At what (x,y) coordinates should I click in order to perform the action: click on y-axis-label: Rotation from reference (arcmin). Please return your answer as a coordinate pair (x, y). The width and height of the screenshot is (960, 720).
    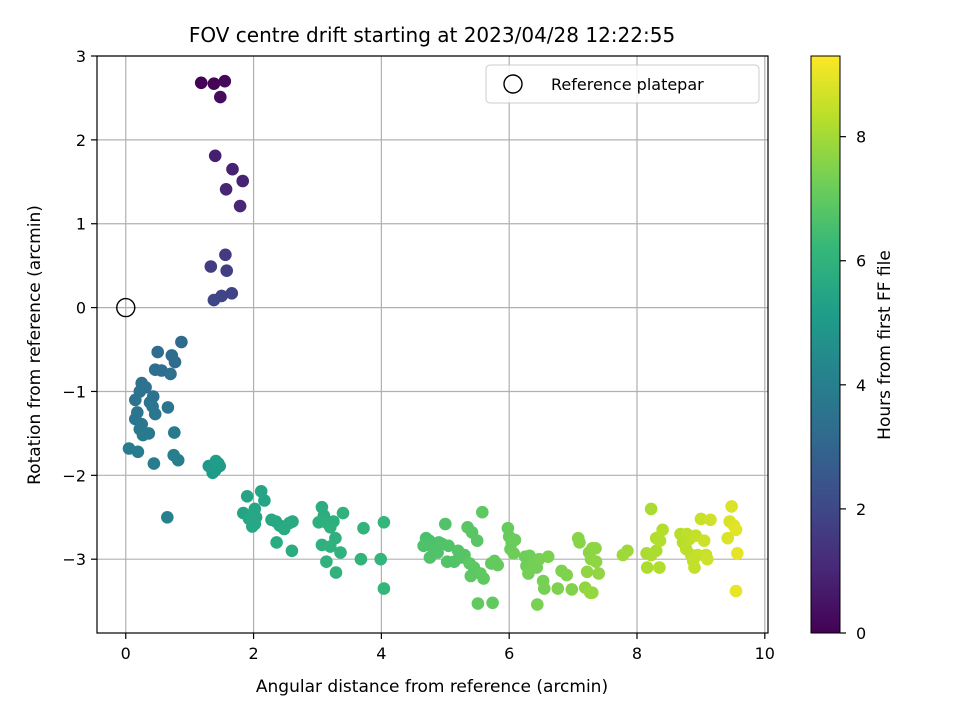
    Looking at the image, I should click on (35, 345).